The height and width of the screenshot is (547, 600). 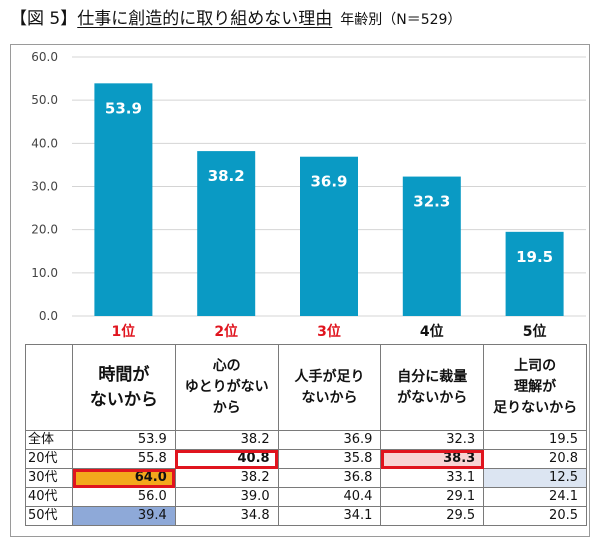 I want to click on row-label: 全体, so click(x=49, y=440).